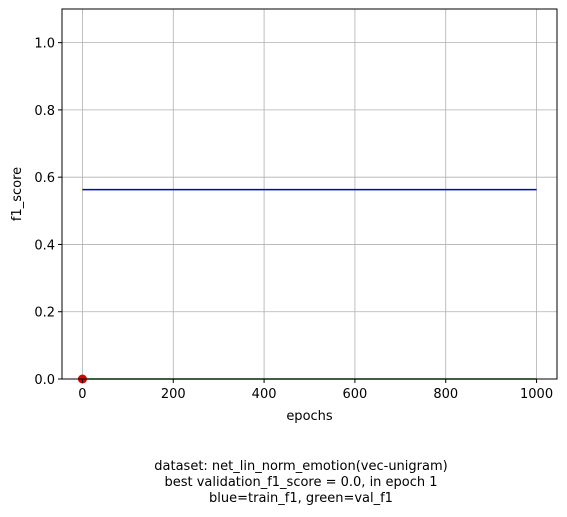  What do you see at coordinates (44, 245) in the screenshot?
I see `y-tick-label: 0.4` at bounding box center [44, 245].